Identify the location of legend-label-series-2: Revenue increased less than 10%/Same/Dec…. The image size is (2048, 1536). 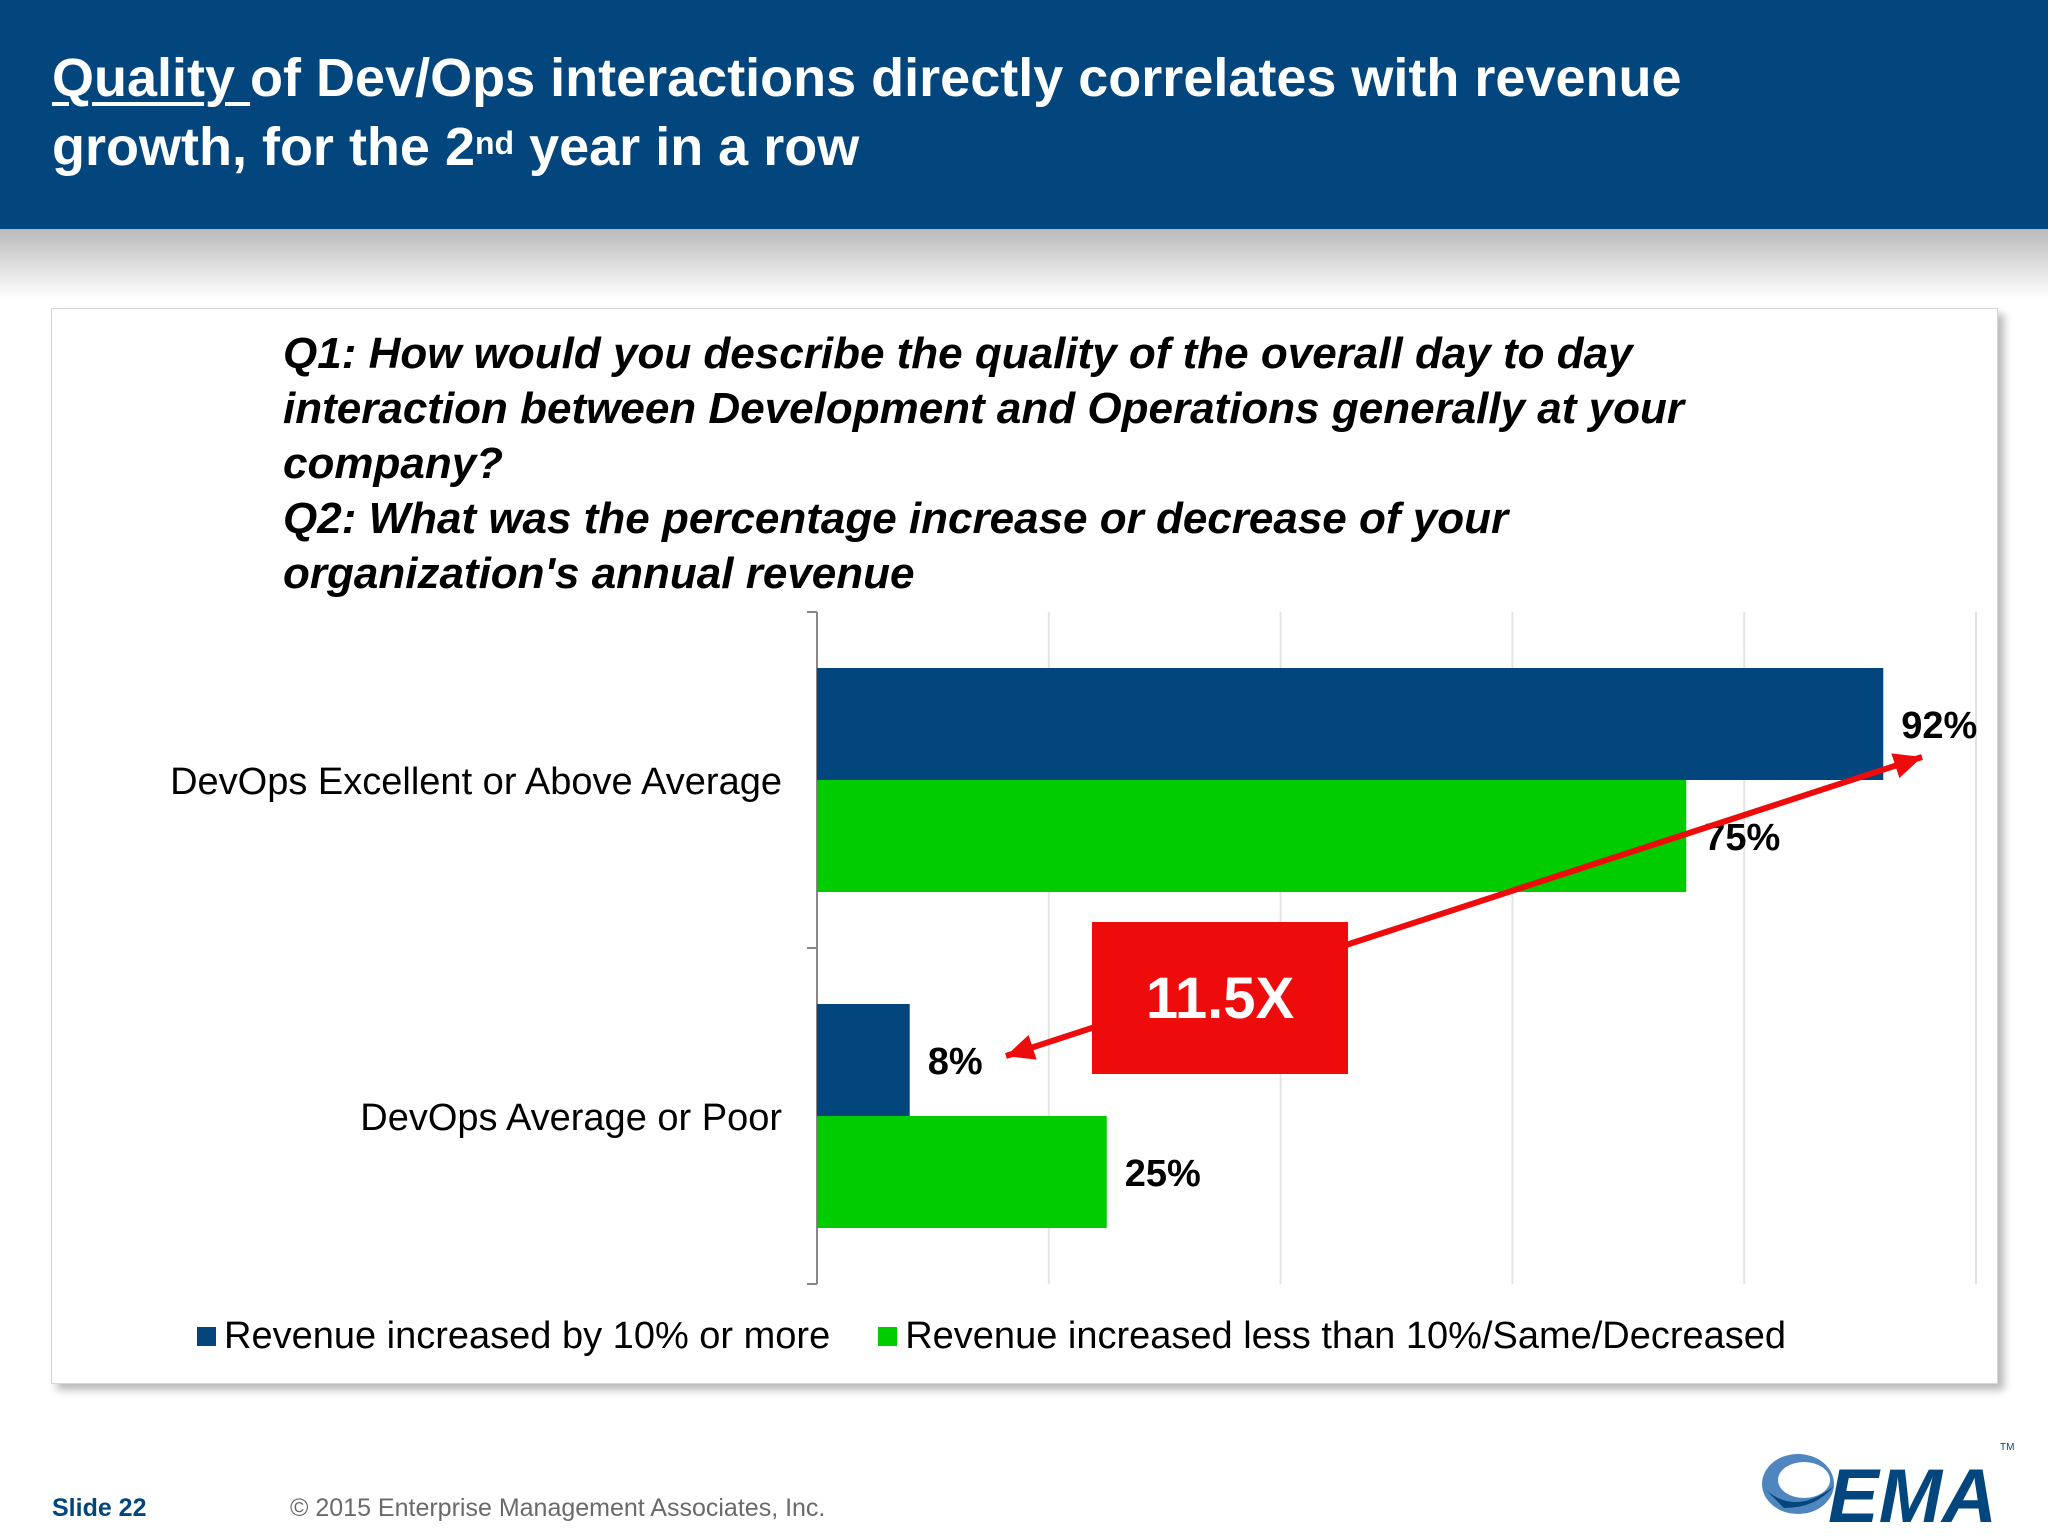
(1346, 1335).